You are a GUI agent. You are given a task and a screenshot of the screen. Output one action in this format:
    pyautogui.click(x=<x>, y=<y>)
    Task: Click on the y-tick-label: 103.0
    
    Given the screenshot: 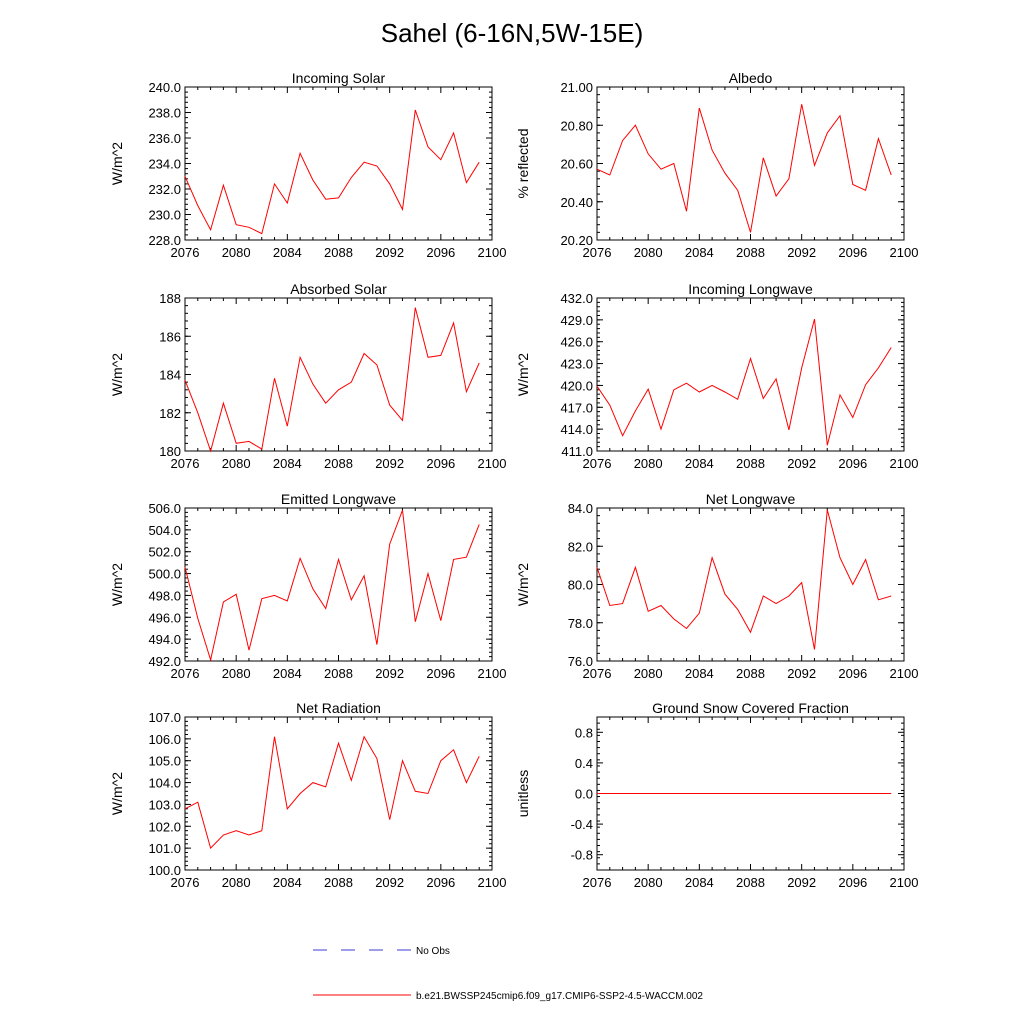 What is the action you would take?
    pyautogui.click(x=164, y=804)
    